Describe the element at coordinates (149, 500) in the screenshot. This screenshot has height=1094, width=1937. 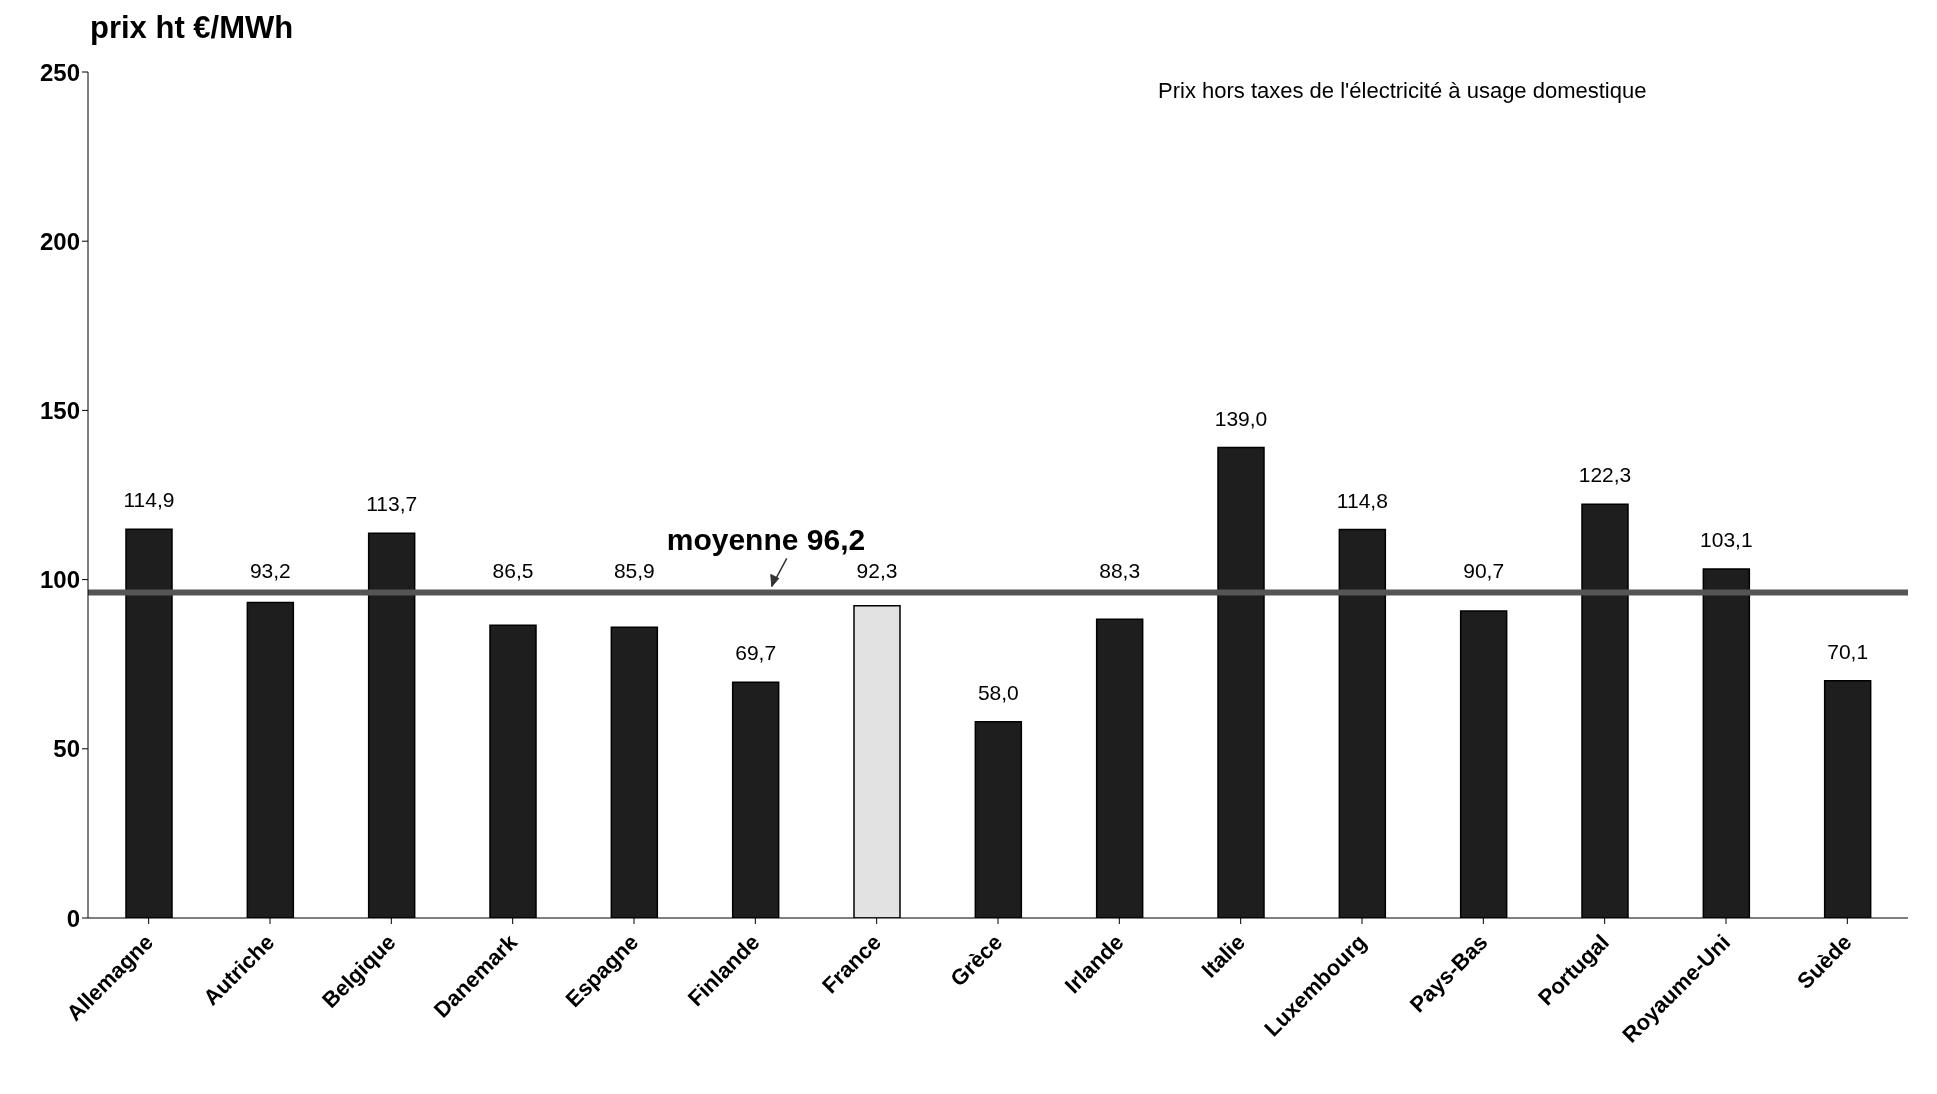
I see `data-label: 114,9` at that location.